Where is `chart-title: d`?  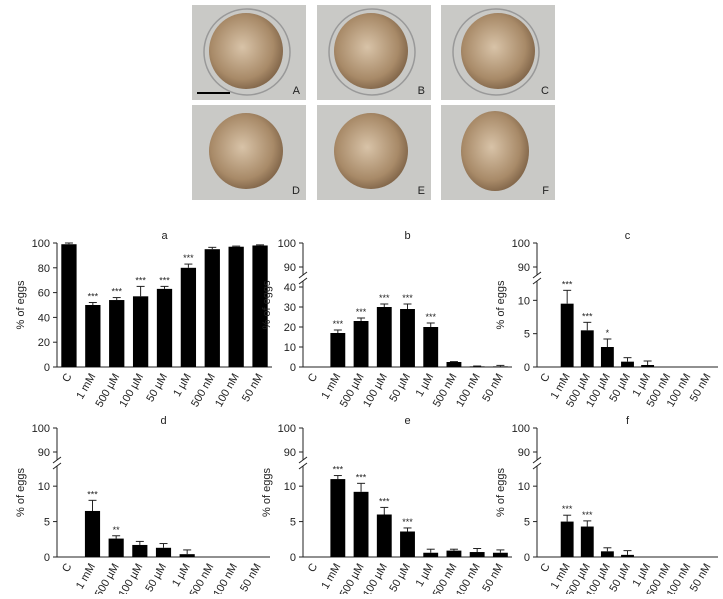 chart-title: d is located at coordinates (163, 421).